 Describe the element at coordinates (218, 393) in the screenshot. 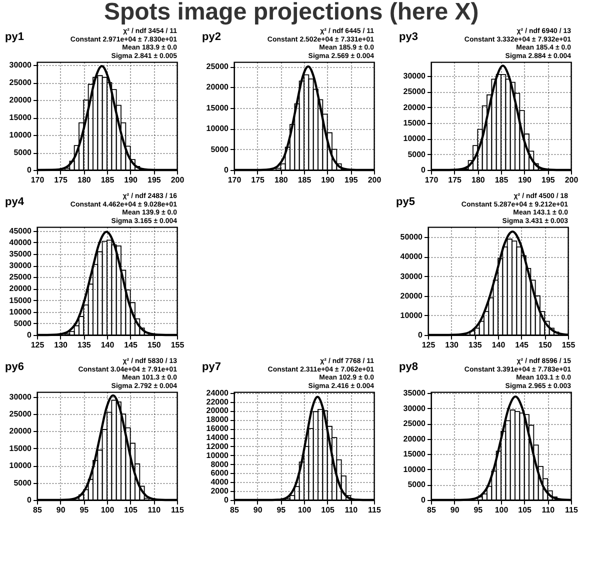

I see `y-tick-label: 24000` at that location.